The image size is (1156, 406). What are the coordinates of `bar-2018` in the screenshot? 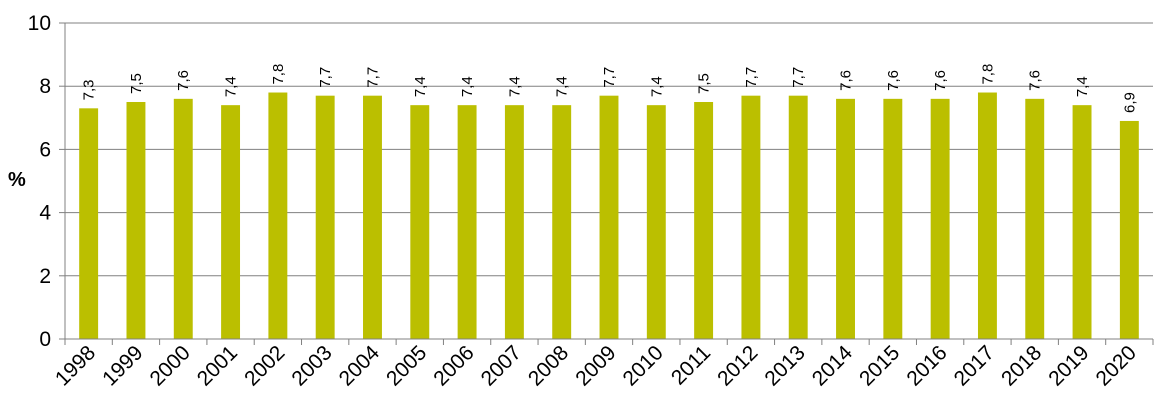 It's located at (1035, 218).